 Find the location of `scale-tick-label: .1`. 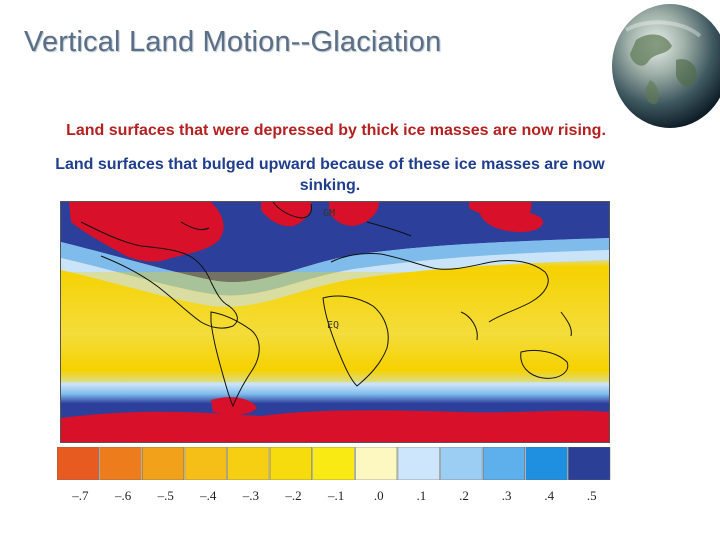

scale-tick-label: .1 is located at coordinates (421, 495).